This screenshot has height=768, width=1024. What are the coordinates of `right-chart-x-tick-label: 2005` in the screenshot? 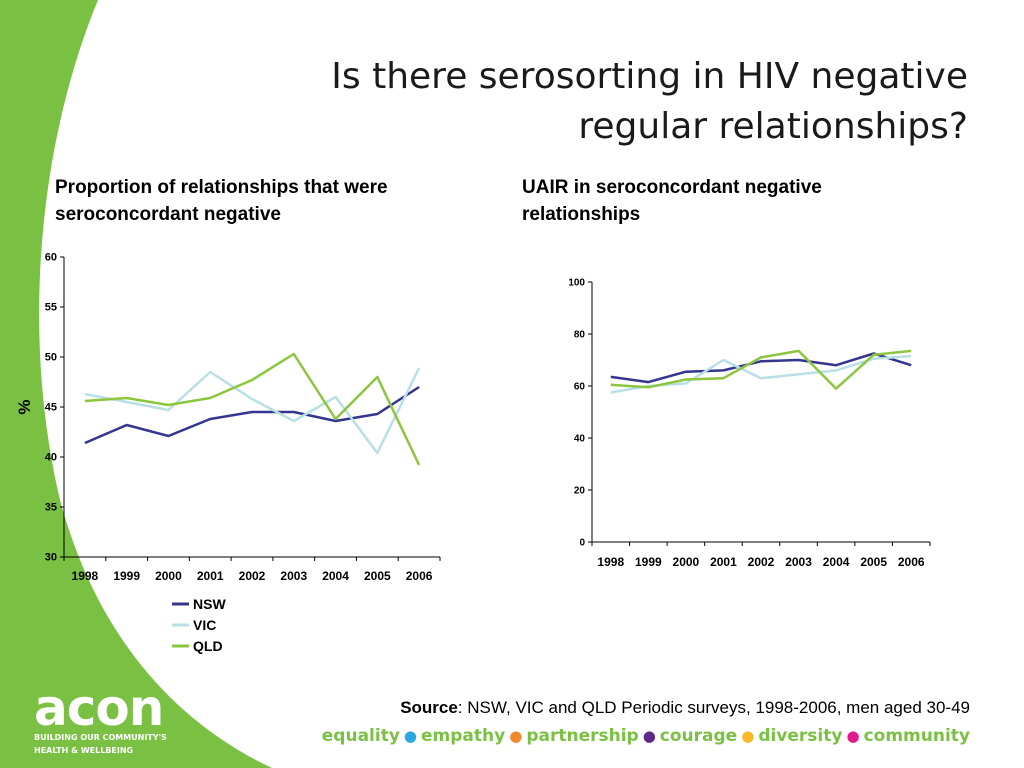 It's located at (873, 562).